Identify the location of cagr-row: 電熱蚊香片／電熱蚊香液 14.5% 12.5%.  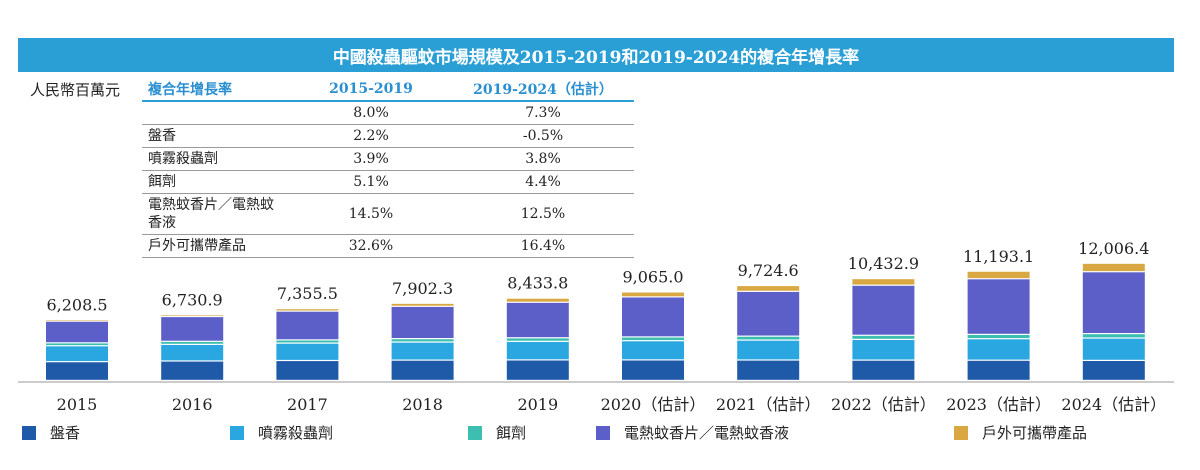
(388, 214).